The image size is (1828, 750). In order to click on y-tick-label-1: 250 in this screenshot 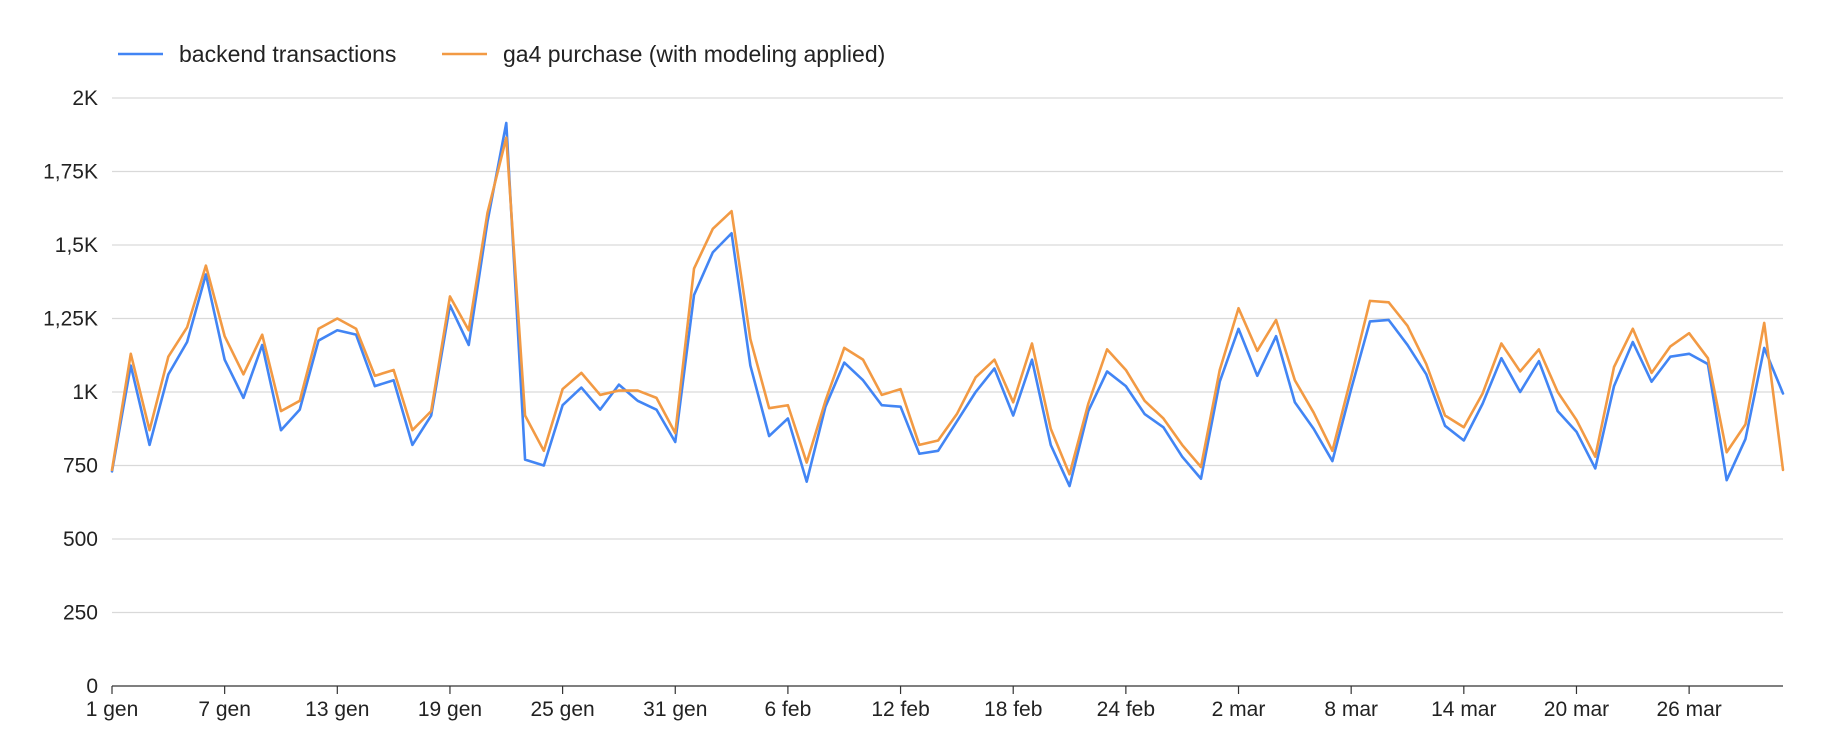, I will do `click(80, 613)`.